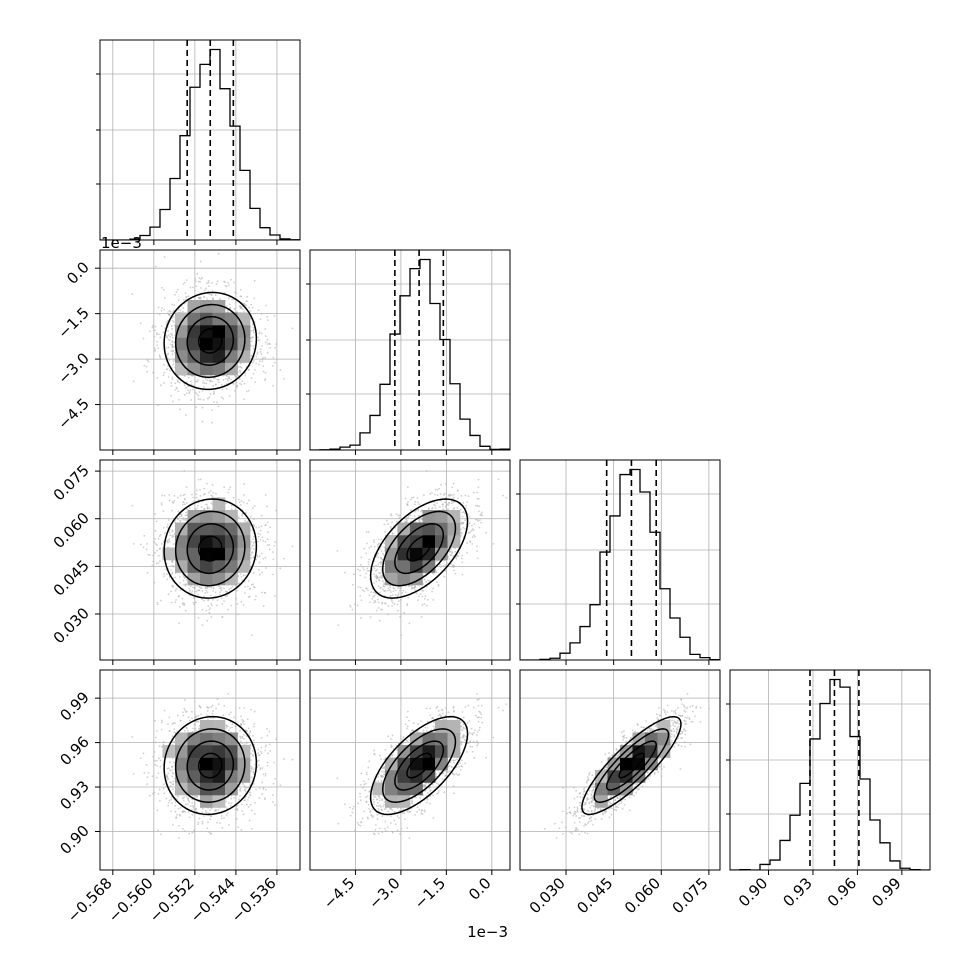 Image resolution: width=970 pixels, height=970 pixels. What do you see at coordinates (690, 895) in the screenshot?
I see `x-tick-label: 0.075` at bounding box center [690, 895].